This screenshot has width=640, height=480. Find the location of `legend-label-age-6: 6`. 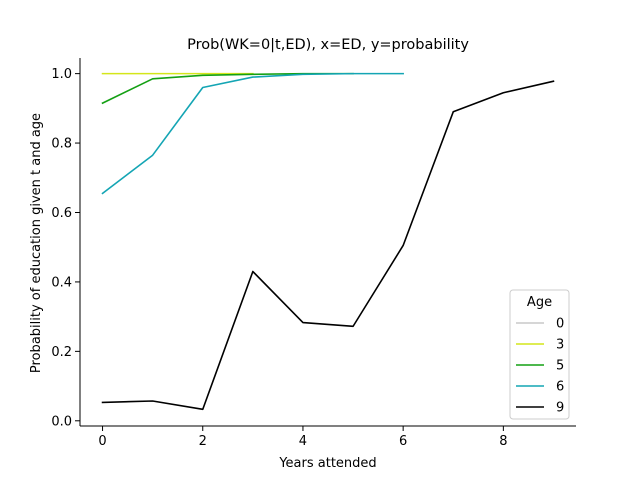

legend-label-age-6: 6 is located at coordinates (560, 387).